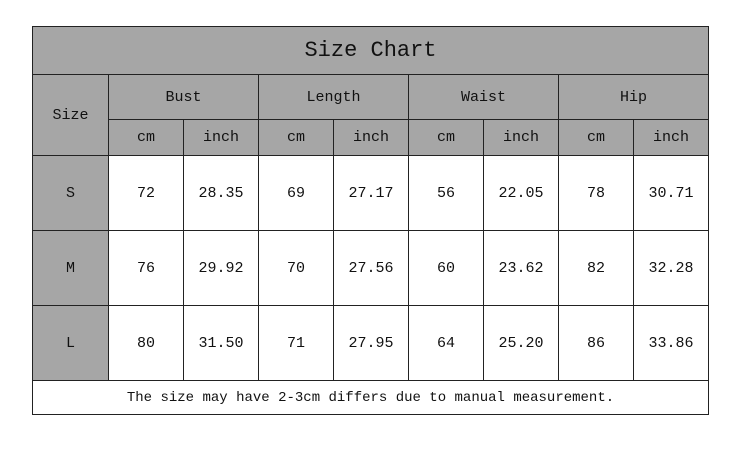 This screenshot has height=450, width=750. I want to click on measurement-cell: 69, so click(296, 193).